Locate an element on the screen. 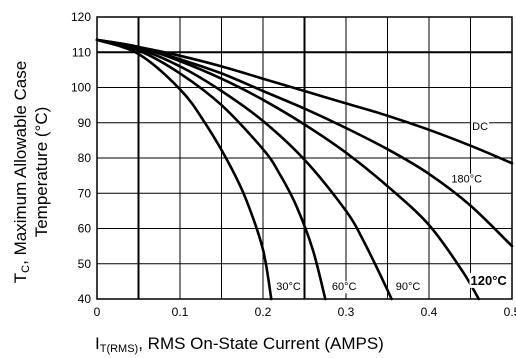 This screenshot has width=516, height=358. curve-label: 60°C is located at coordinates (344, 287).